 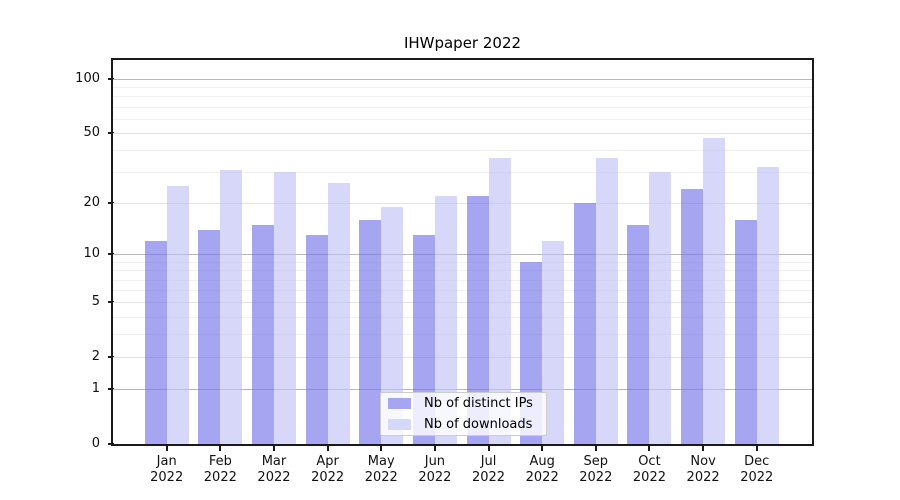 I want to click on bar-ips-nov, so click(x=692, y=316).